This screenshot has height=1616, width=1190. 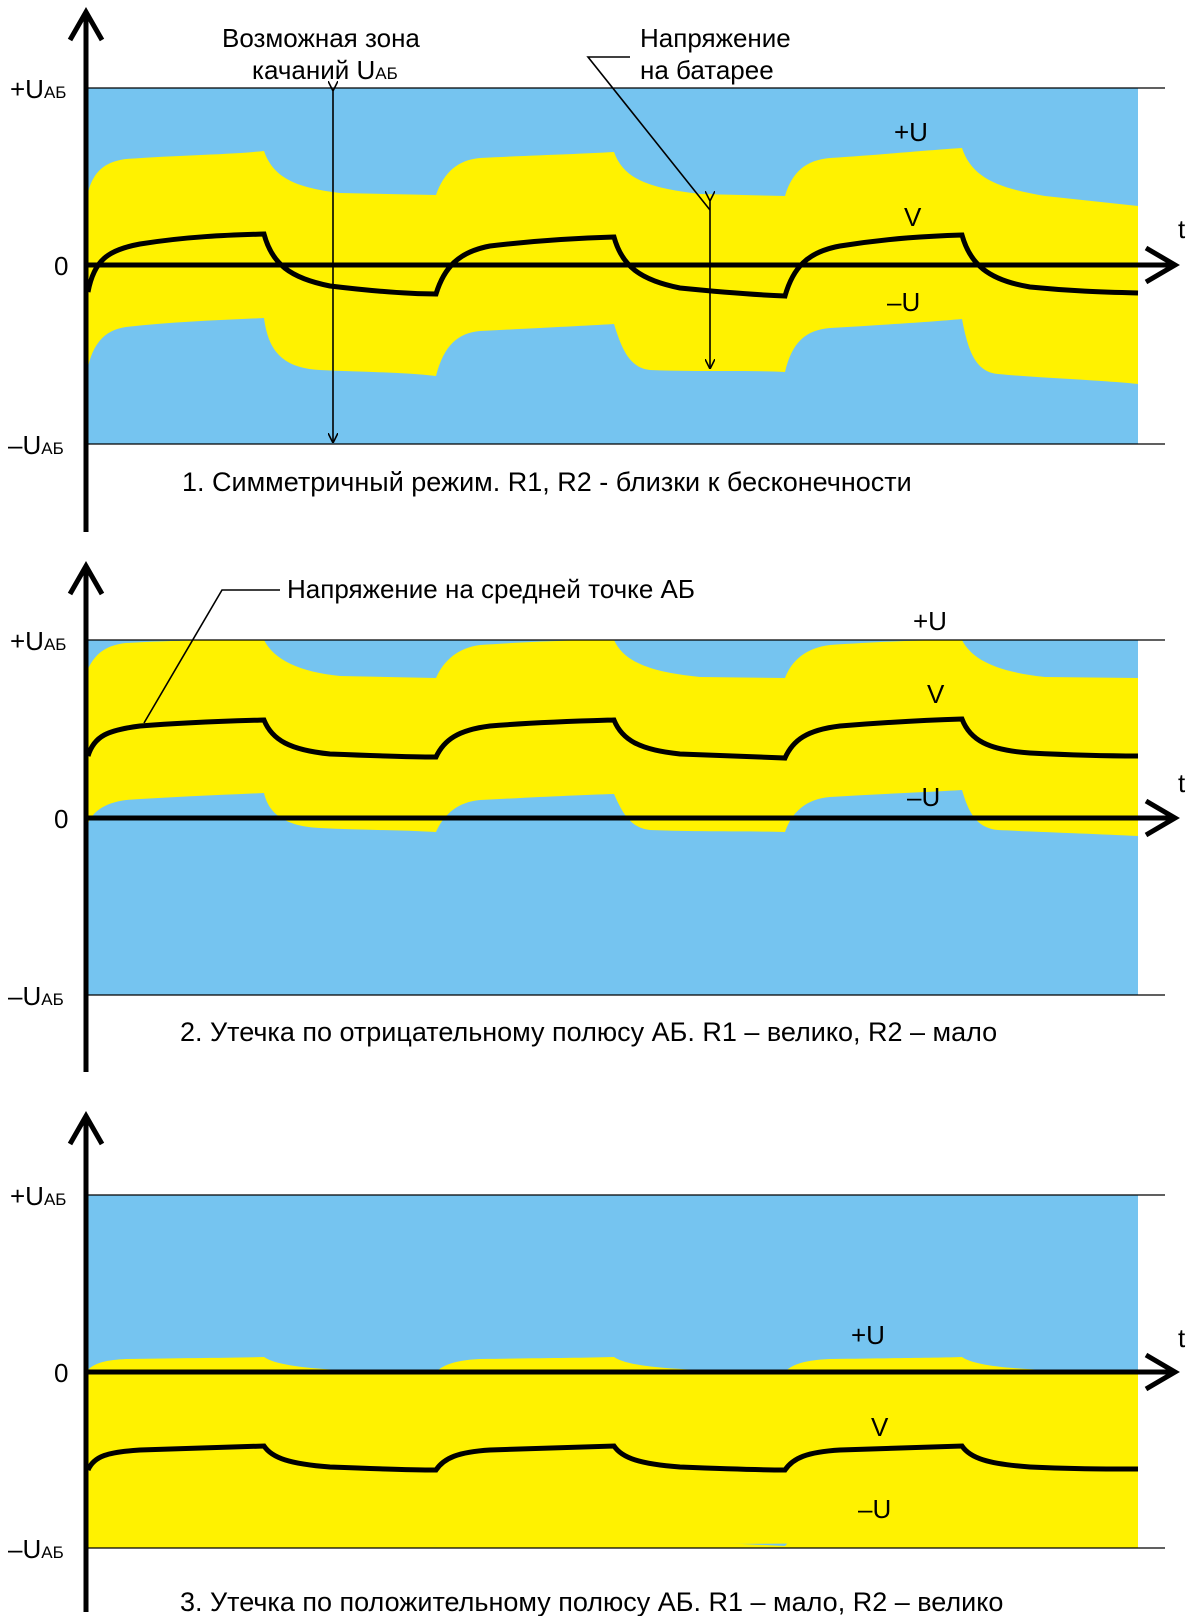 What do you see at coordinates (325, 70) in the screenshot?
I see `zone-annotation-line2: качаний UАБ` at bounding box center [325, 70].